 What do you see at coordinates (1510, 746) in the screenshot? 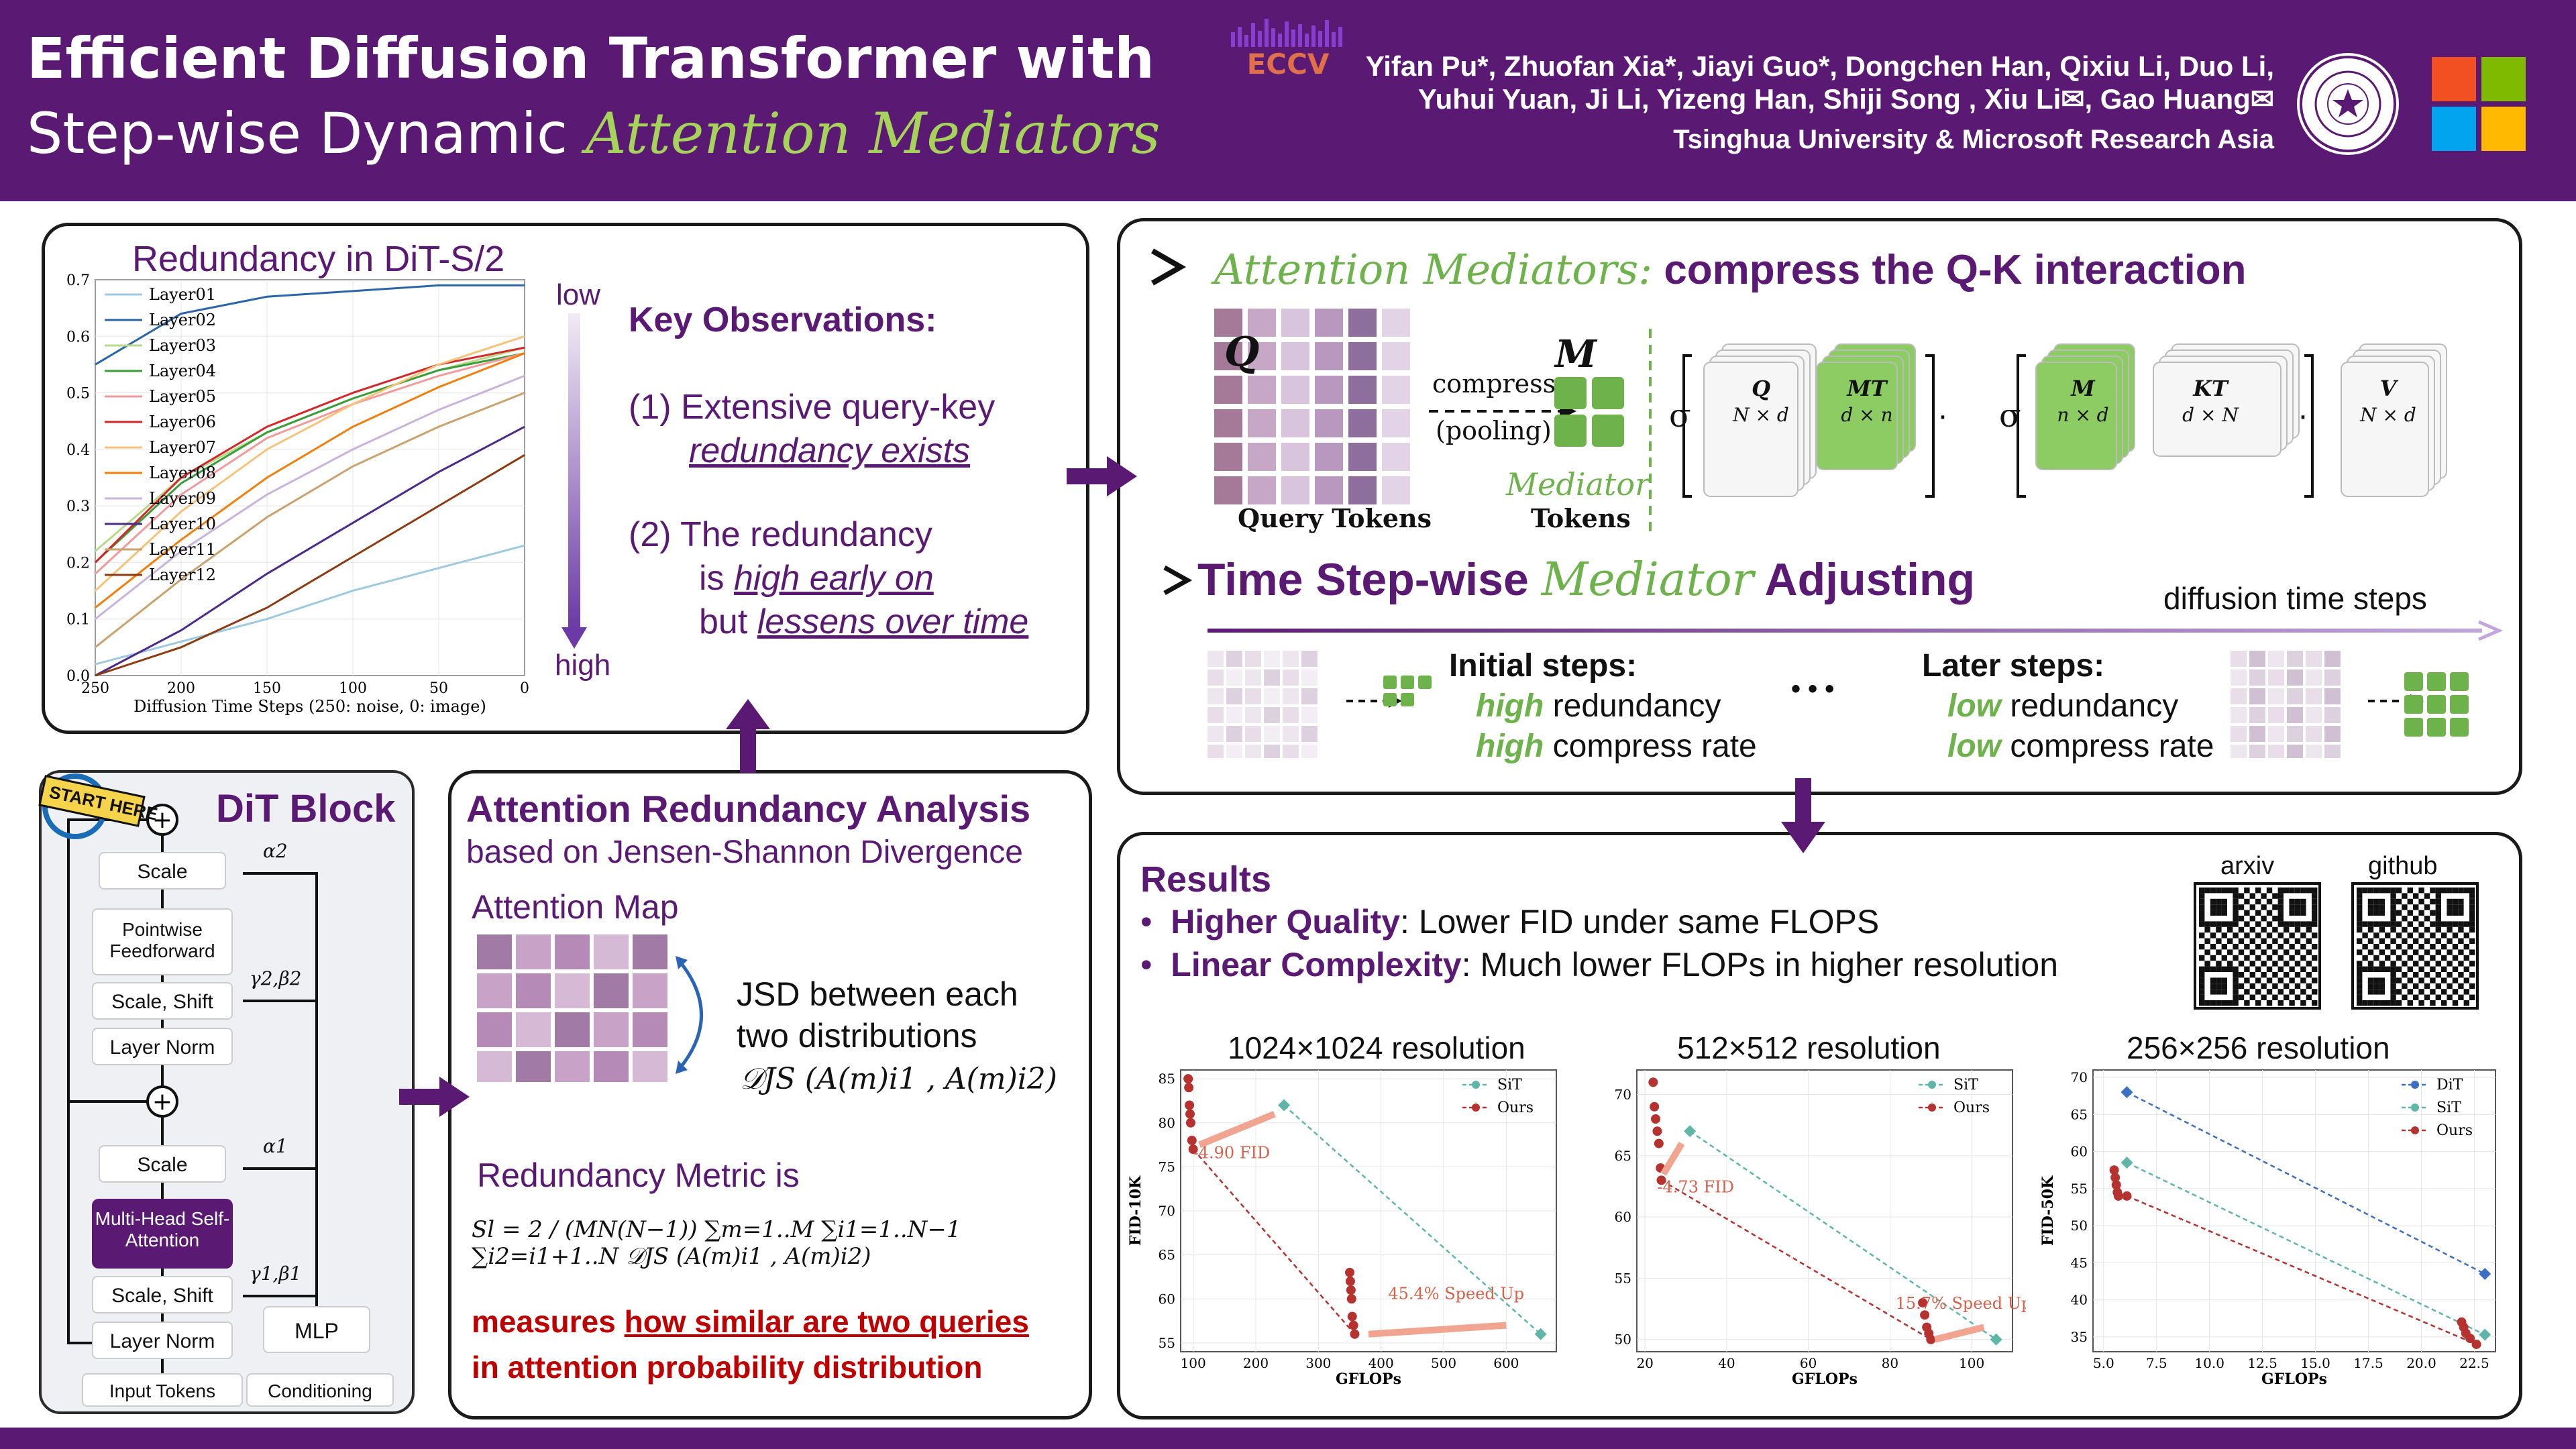
I see `initial-high2: high` at bounding box center [1510, 746].